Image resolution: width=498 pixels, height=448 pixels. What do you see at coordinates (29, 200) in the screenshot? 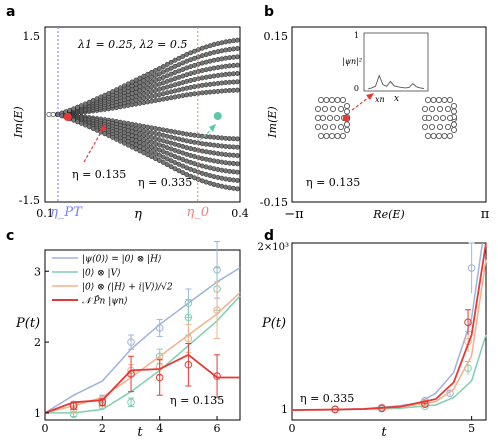
I see `y-tick-label: -1.5` at bounding box center [29, 200].